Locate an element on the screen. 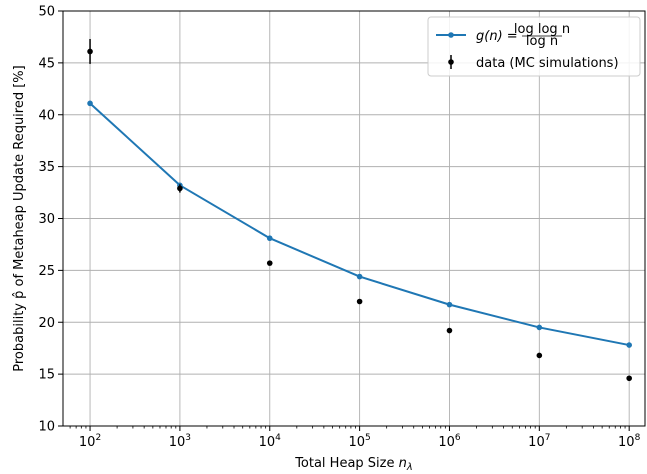 The width and height of the screenshot is (647, 474). legend-errorbar-marker is located at coordinates (451, 62).